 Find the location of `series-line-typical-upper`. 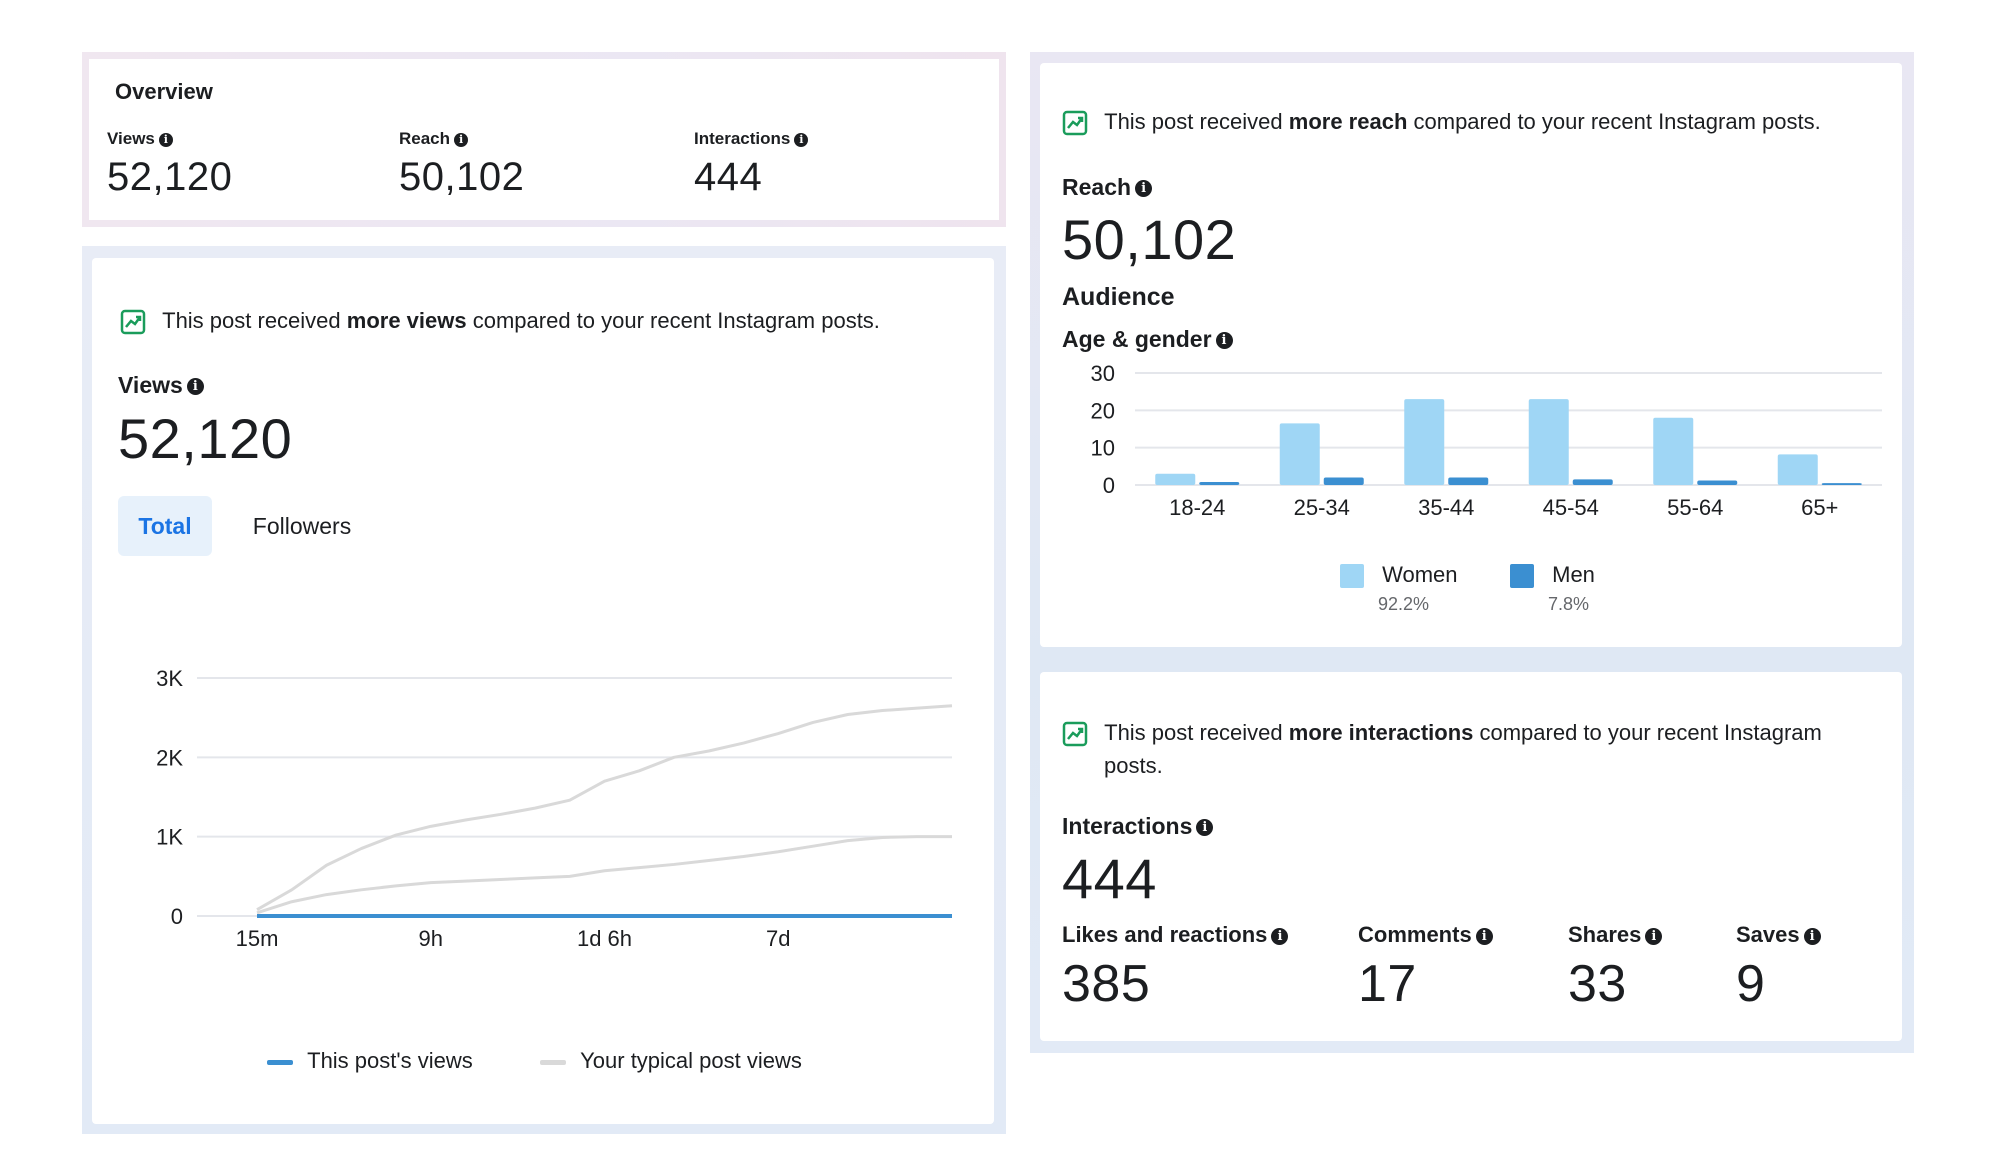

series-line-typical-upper is located at coordinates (604, 807).